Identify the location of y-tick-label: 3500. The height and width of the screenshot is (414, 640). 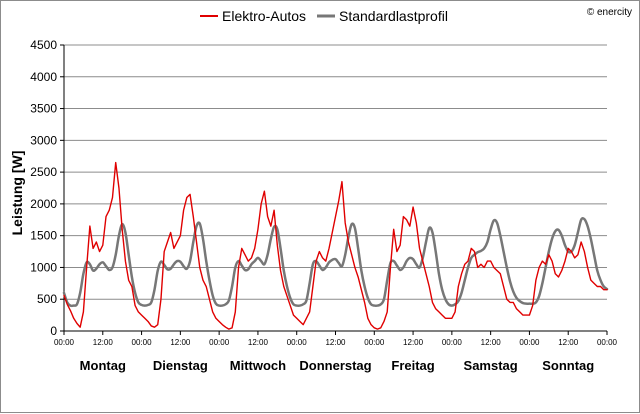
(43, 109).